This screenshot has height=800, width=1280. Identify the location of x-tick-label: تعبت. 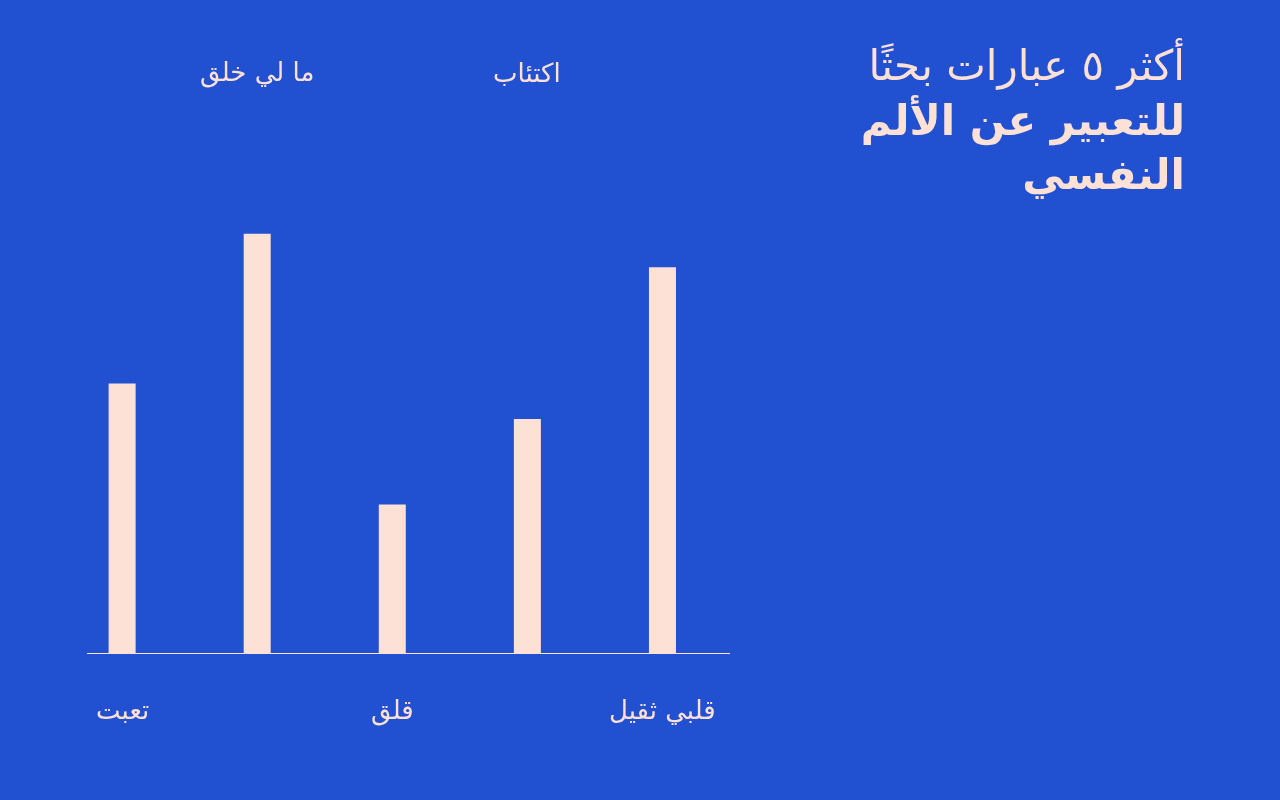
(123, 710).